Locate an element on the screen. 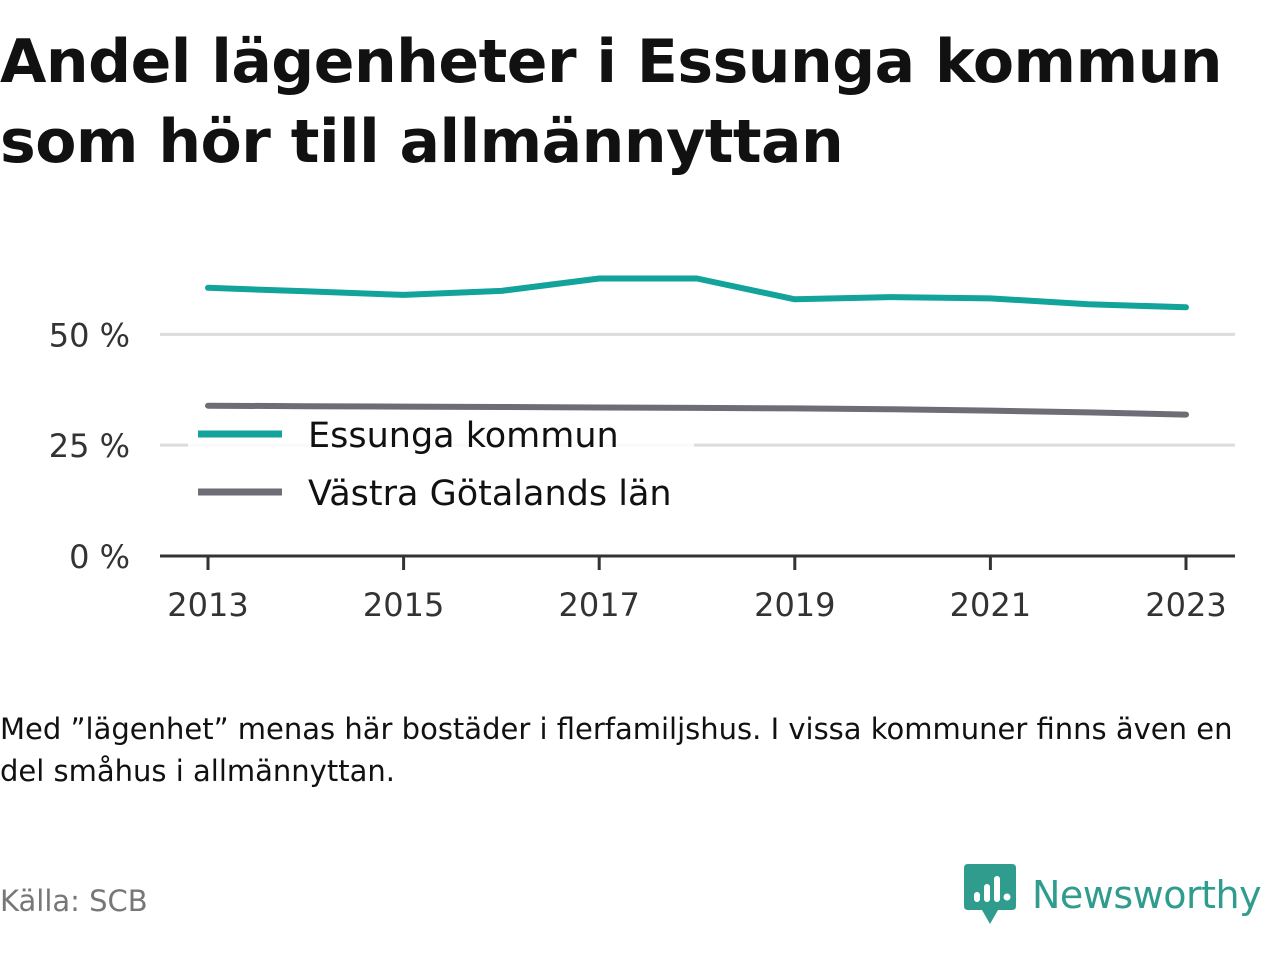 The image size is (1280, 960). y-tick-label: 50 % is located at coordinates (89, 335).